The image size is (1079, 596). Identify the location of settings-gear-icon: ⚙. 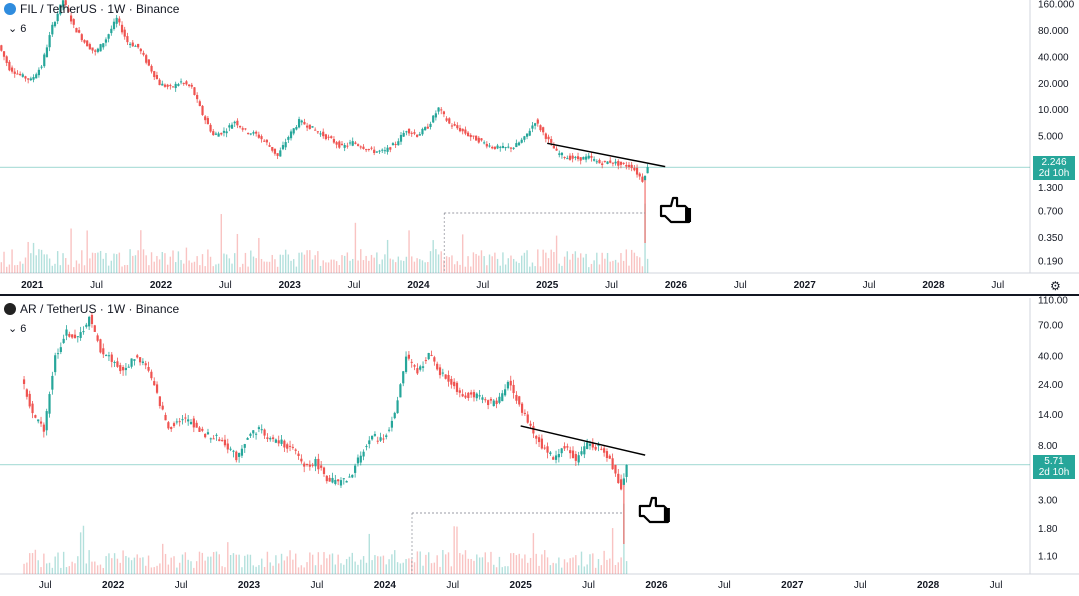
(1055, 286).